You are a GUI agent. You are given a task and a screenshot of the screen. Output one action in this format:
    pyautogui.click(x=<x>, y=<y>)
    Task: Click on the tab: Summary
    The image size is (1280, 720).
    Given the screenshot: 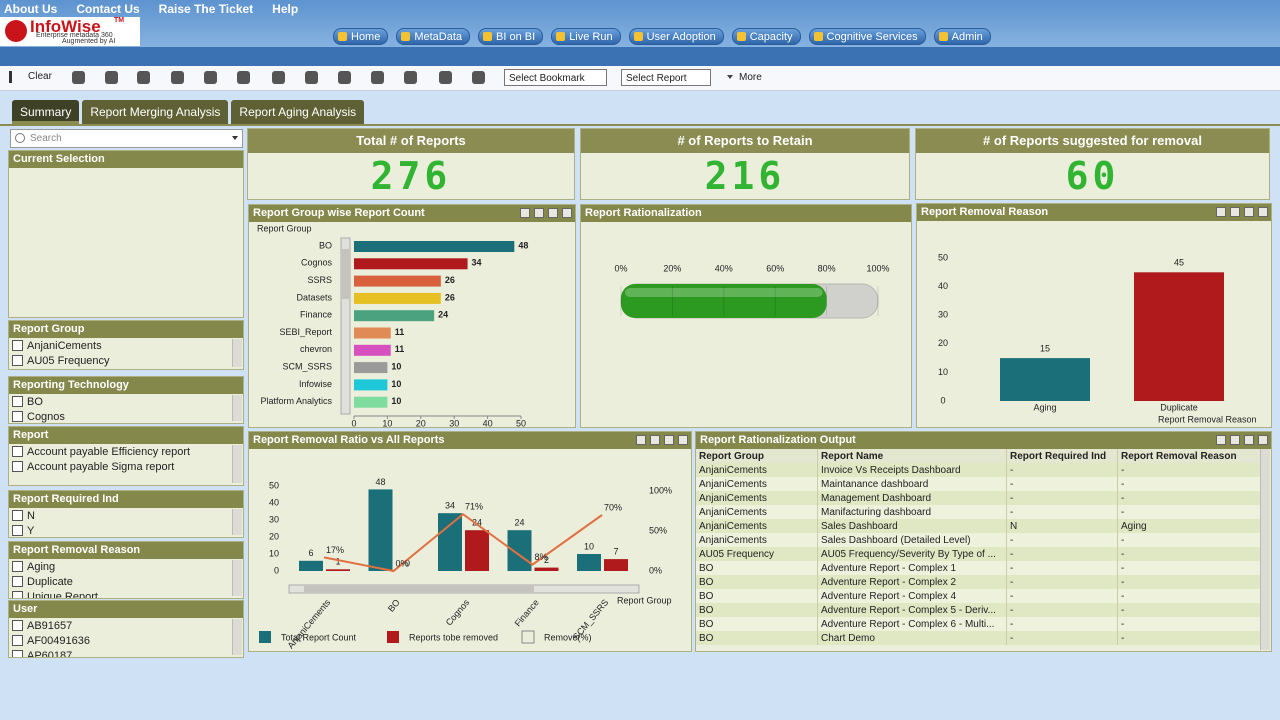 What is the action you would take?
    pyautogui.click(x=46, y=112)
    